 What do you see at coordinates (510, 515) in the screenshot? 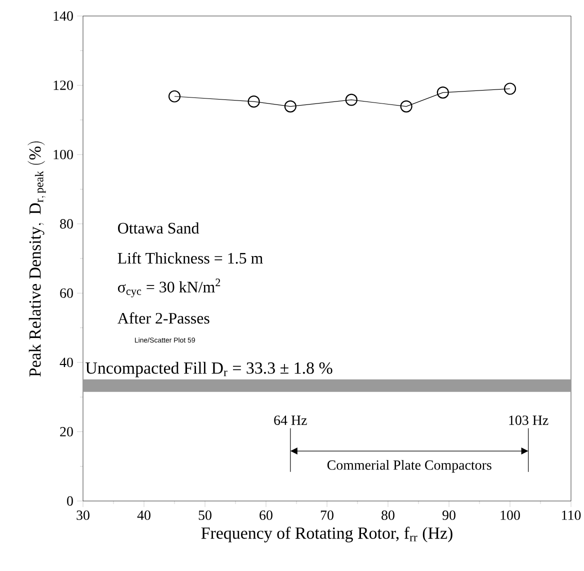
I see `x-tick-label: 100` at bounding box center [510, 515].